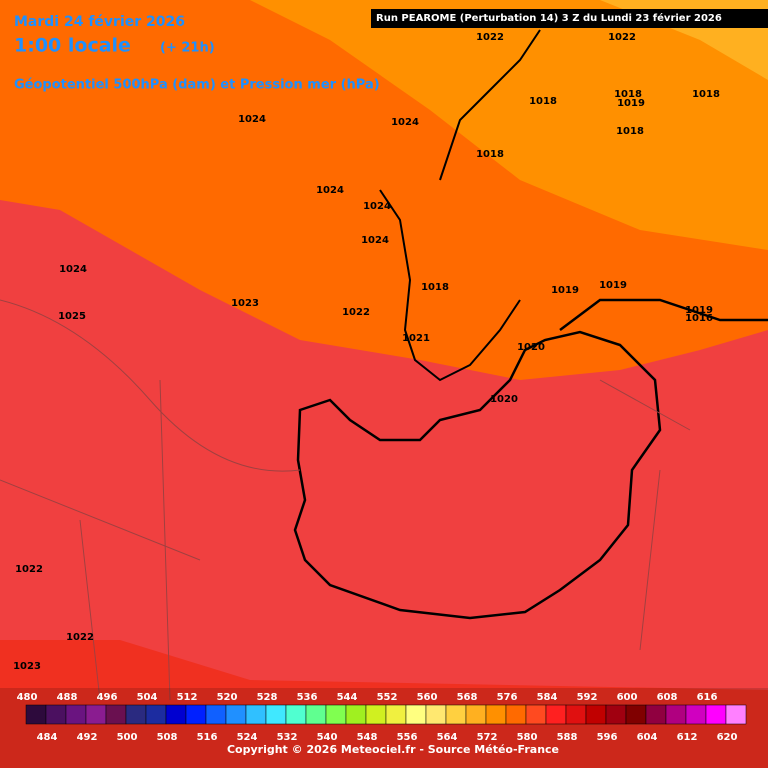 The image size is (768, 768). I want to click on colorbar-label: 576, so click(507, 697).